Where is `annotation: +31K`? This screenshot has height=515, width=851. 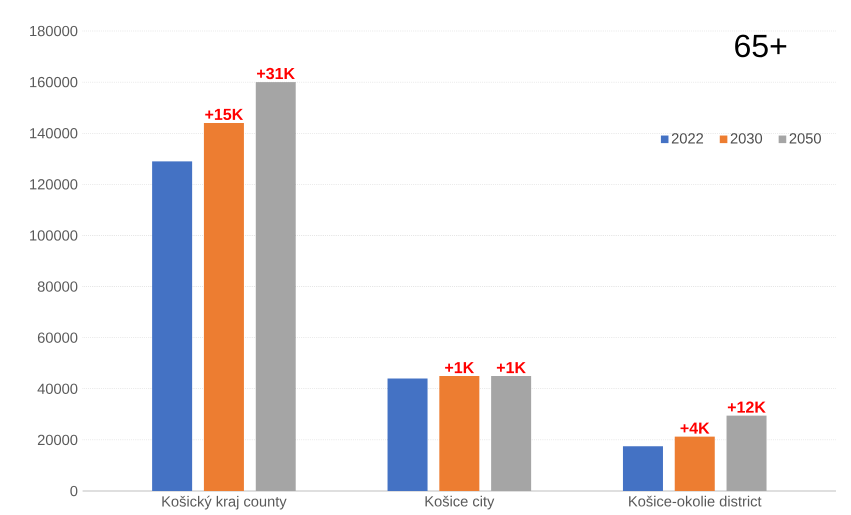 annotation: +31K is located at coordinates (276, 74).